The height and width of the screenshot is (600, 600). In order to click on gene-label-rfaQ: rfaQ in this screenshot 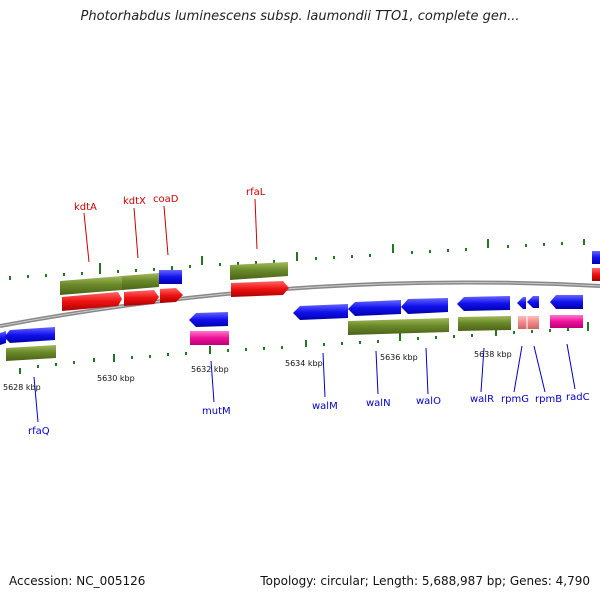, I will do `click(39, 431)`.